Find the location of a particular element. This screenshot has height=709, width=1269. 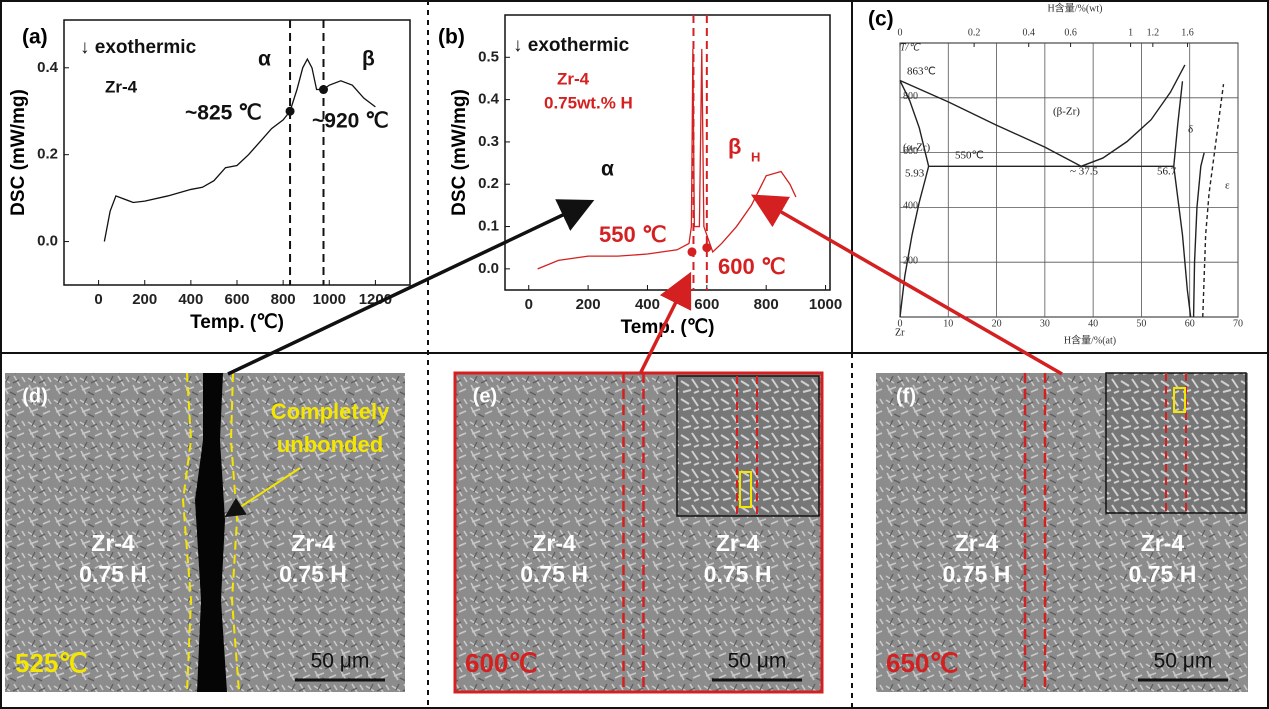

temperature: 650℃ is located at coordinates (922, 663).